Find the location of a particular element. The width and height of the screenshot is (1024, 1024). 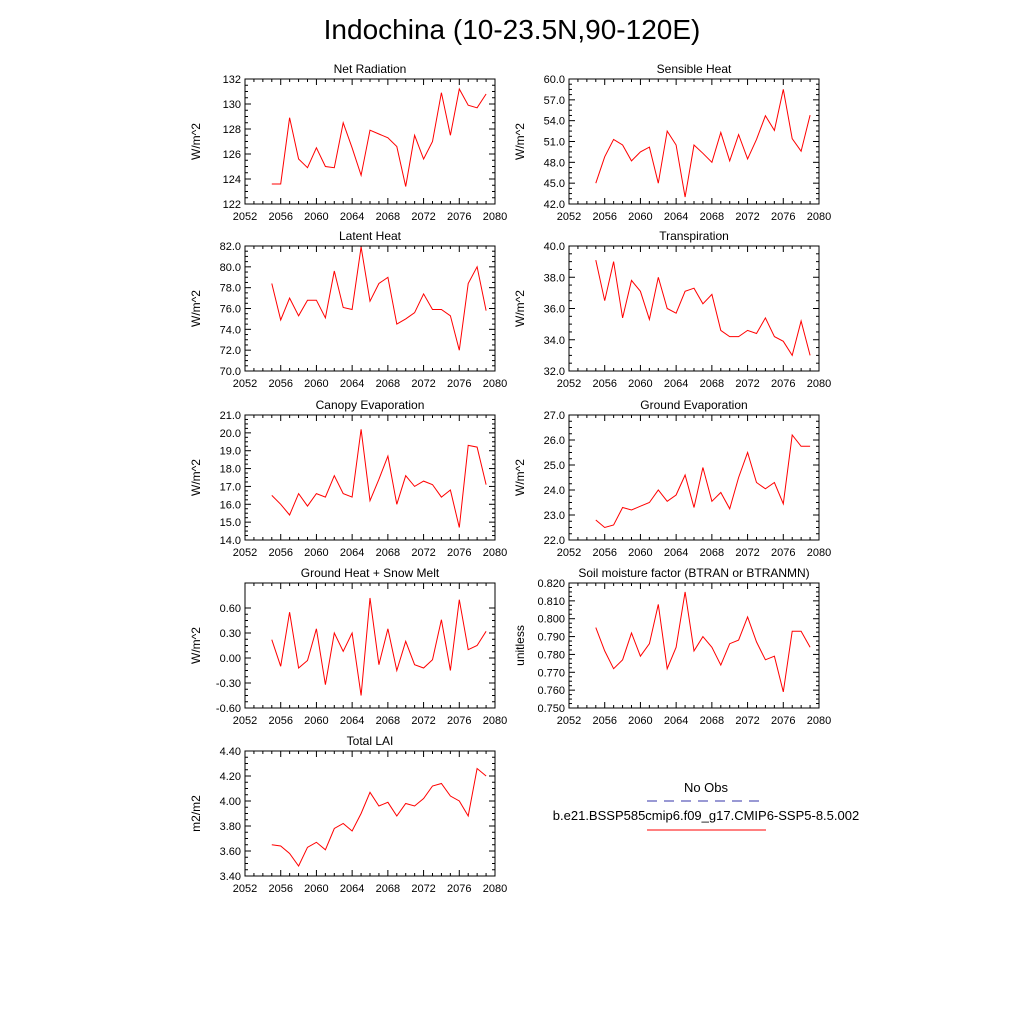

y-tick-label: 22.0 is located at coordinates (554, 541).